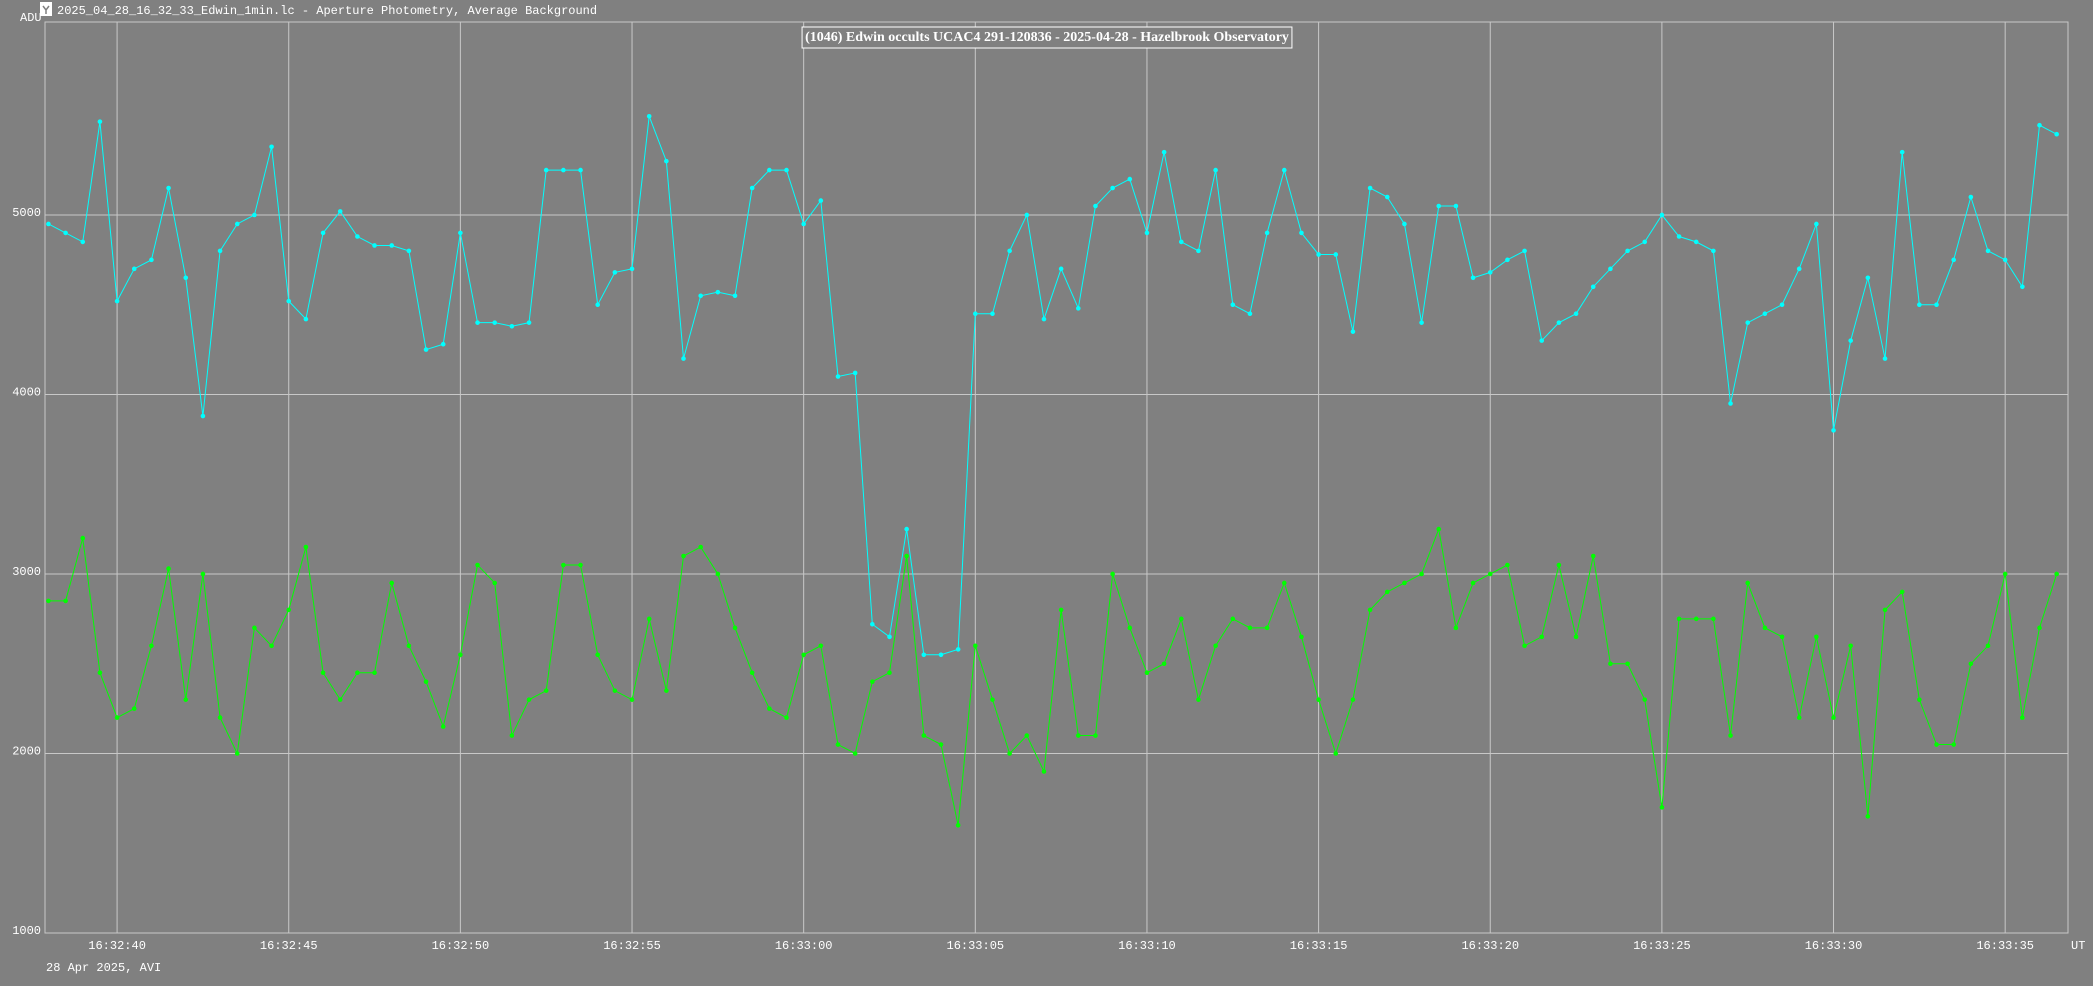 This screenshot has width=2093, height=986. I want to click on x-tick-label: 16:33:05, so click(976, 946).